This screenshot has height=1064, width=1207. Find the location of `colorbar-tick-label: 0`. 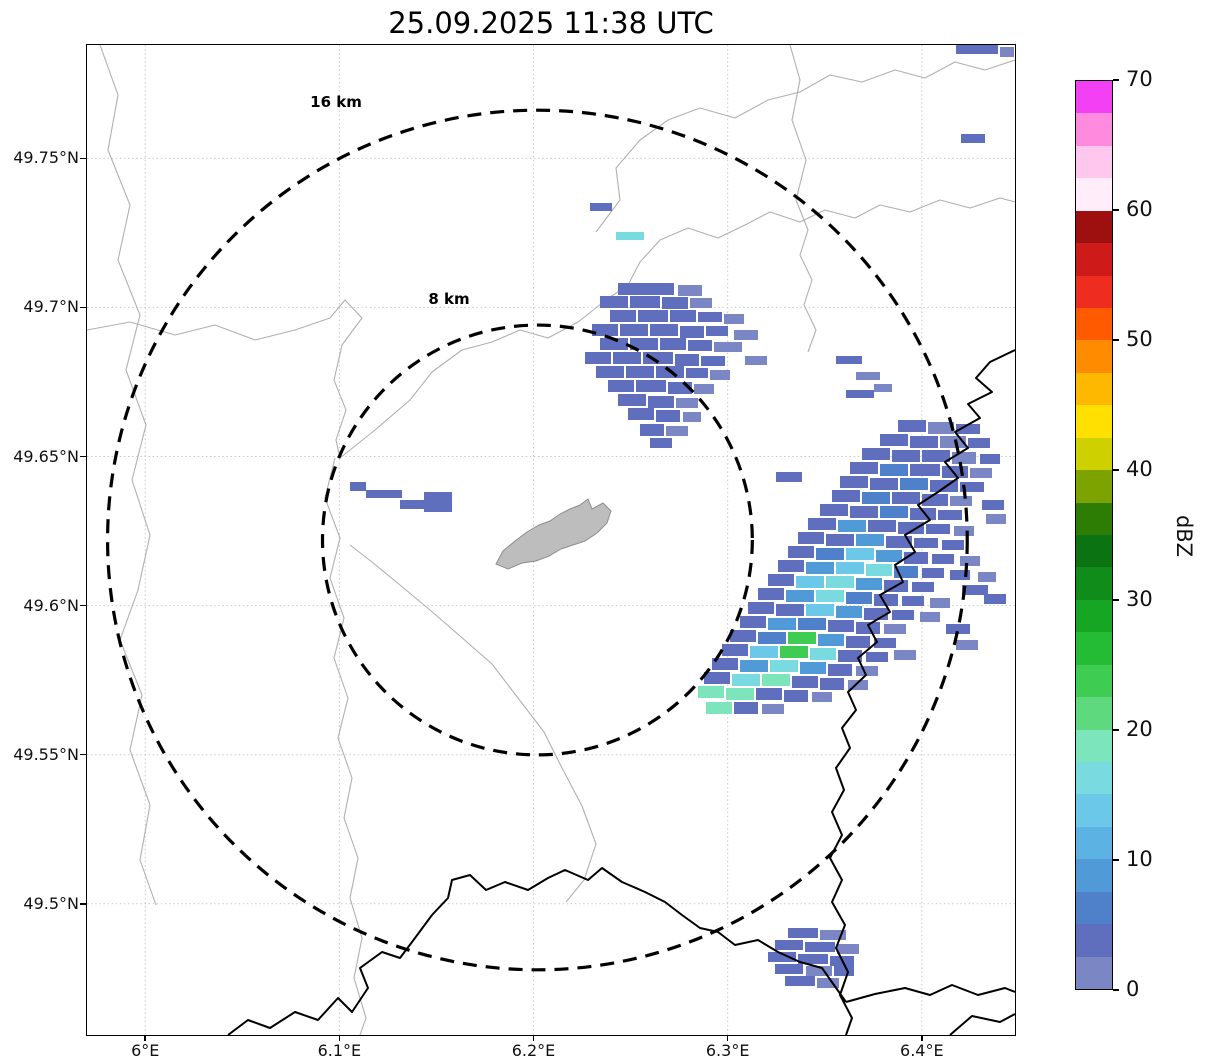

colorbar-tick-label: 0 is located at coordinates (1133, 989).